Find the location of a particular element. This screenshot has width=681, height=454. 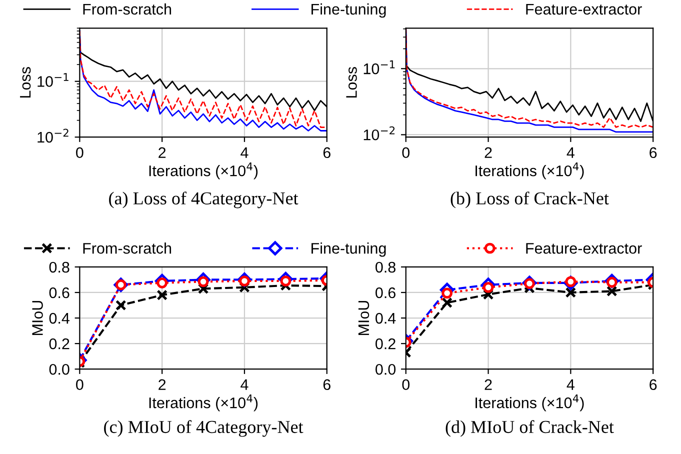

text: (b) Loss of Crack-Net is located at coordinates (529, 200).